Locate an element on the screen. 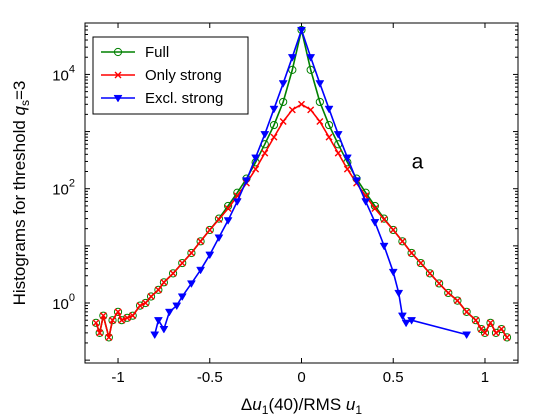 The image size is (560, 420). x-axis-label-u: u is located at coordinates (257, 404).